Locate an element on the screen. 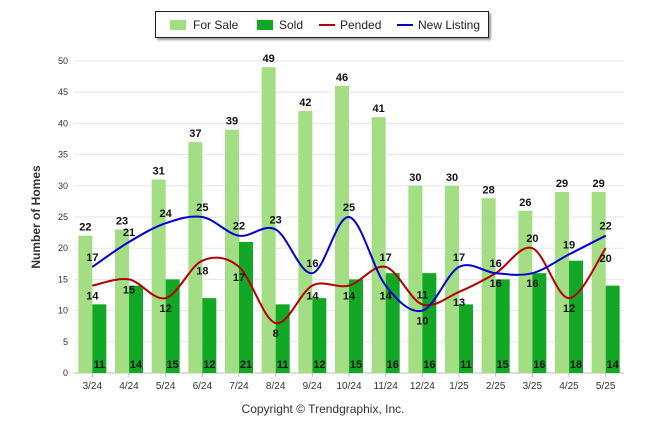 The width and height of the screenshot is (646, 439). data-label-for-sale: 39 is located at coordinates (232, 122).